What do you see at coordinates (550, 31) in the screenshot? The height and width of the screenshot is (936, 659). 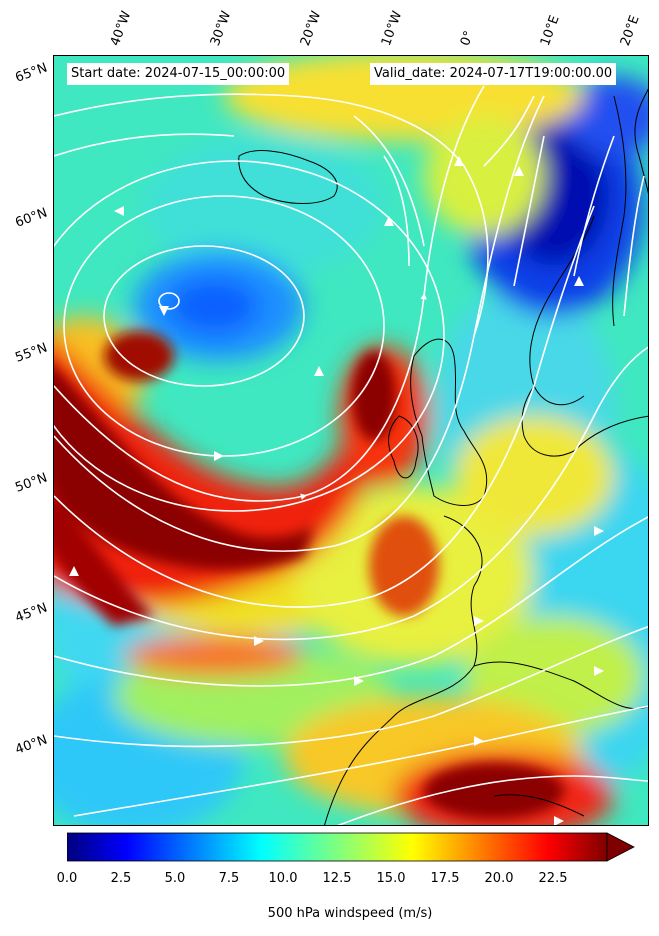 I see `lon-label-10e: 10°E` at bounding box center [550, 31].